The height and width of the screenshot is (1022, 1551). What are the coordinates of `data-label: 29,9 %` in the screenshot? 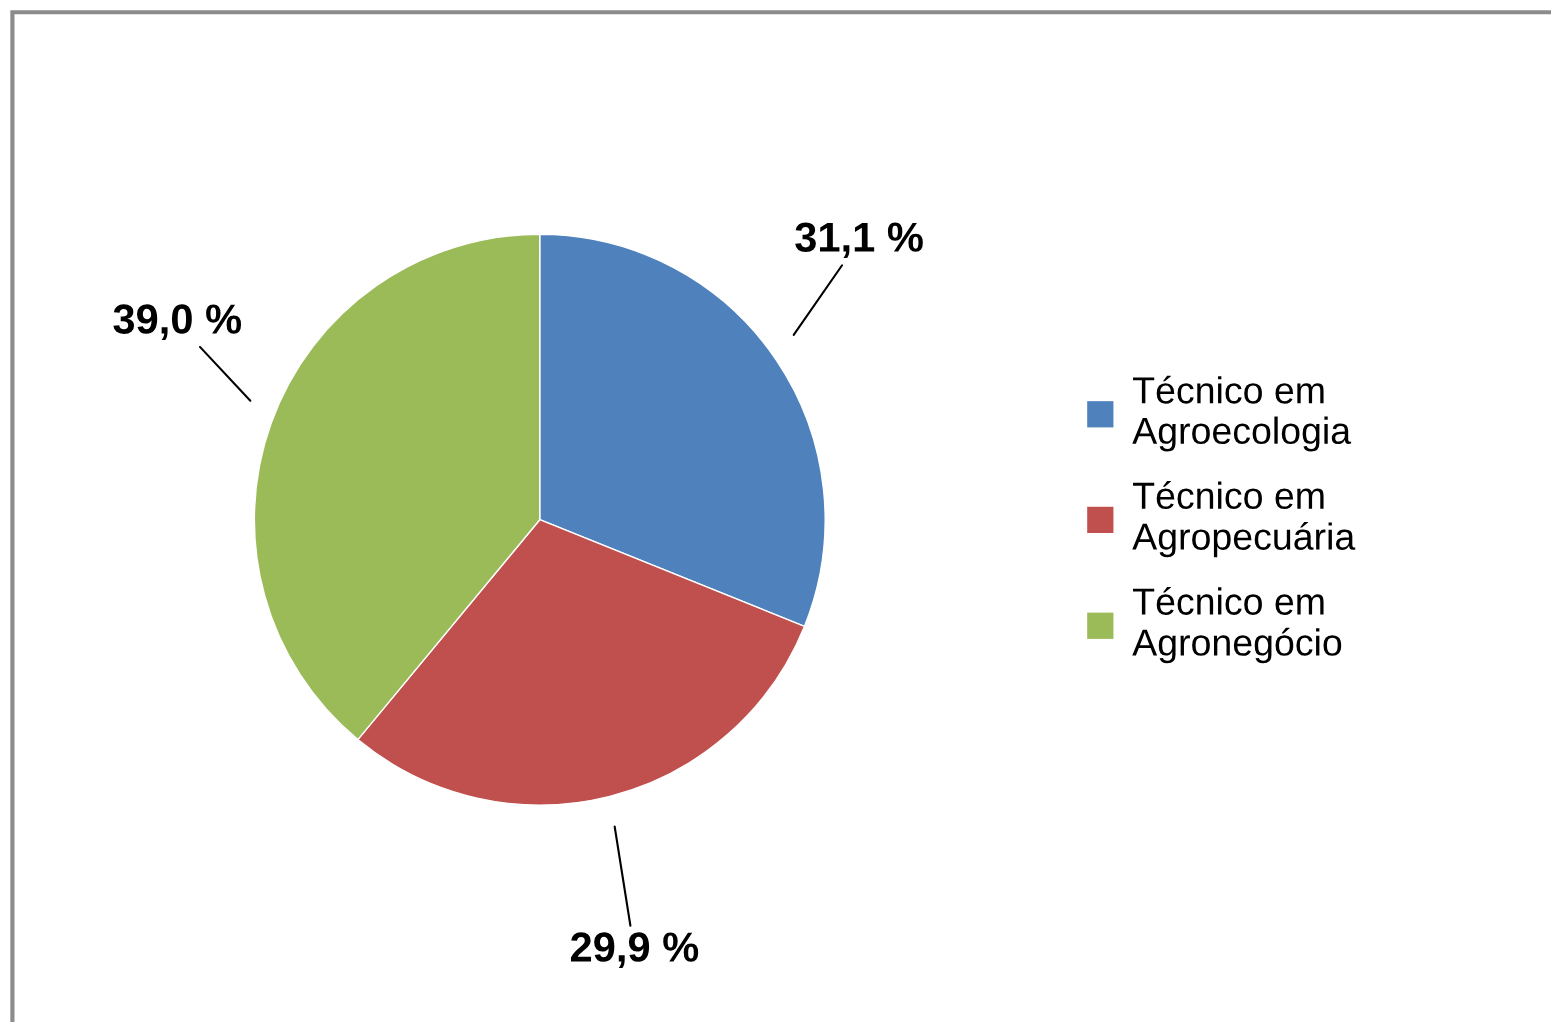 It's located at (634, 950).